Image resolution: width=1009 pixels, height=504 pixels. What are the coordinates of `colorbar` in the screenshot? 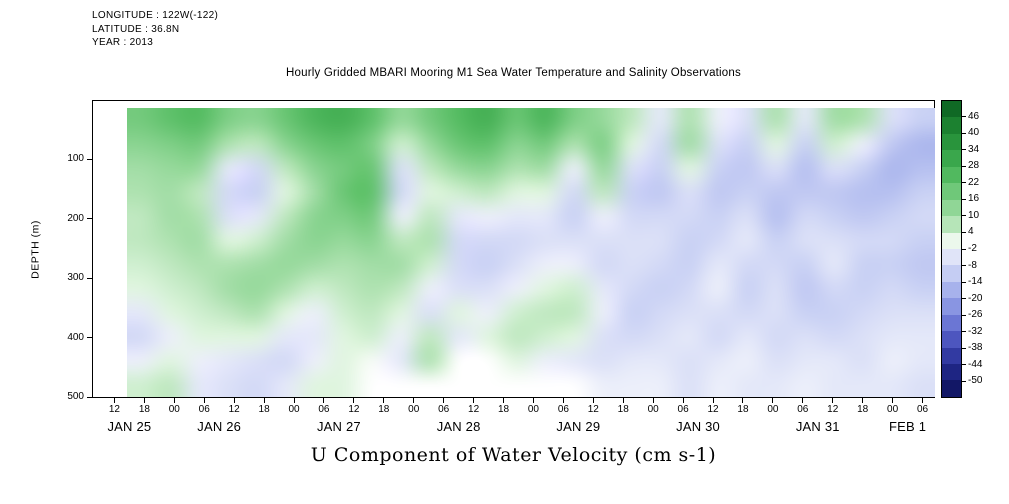 It's located at (951, 249).